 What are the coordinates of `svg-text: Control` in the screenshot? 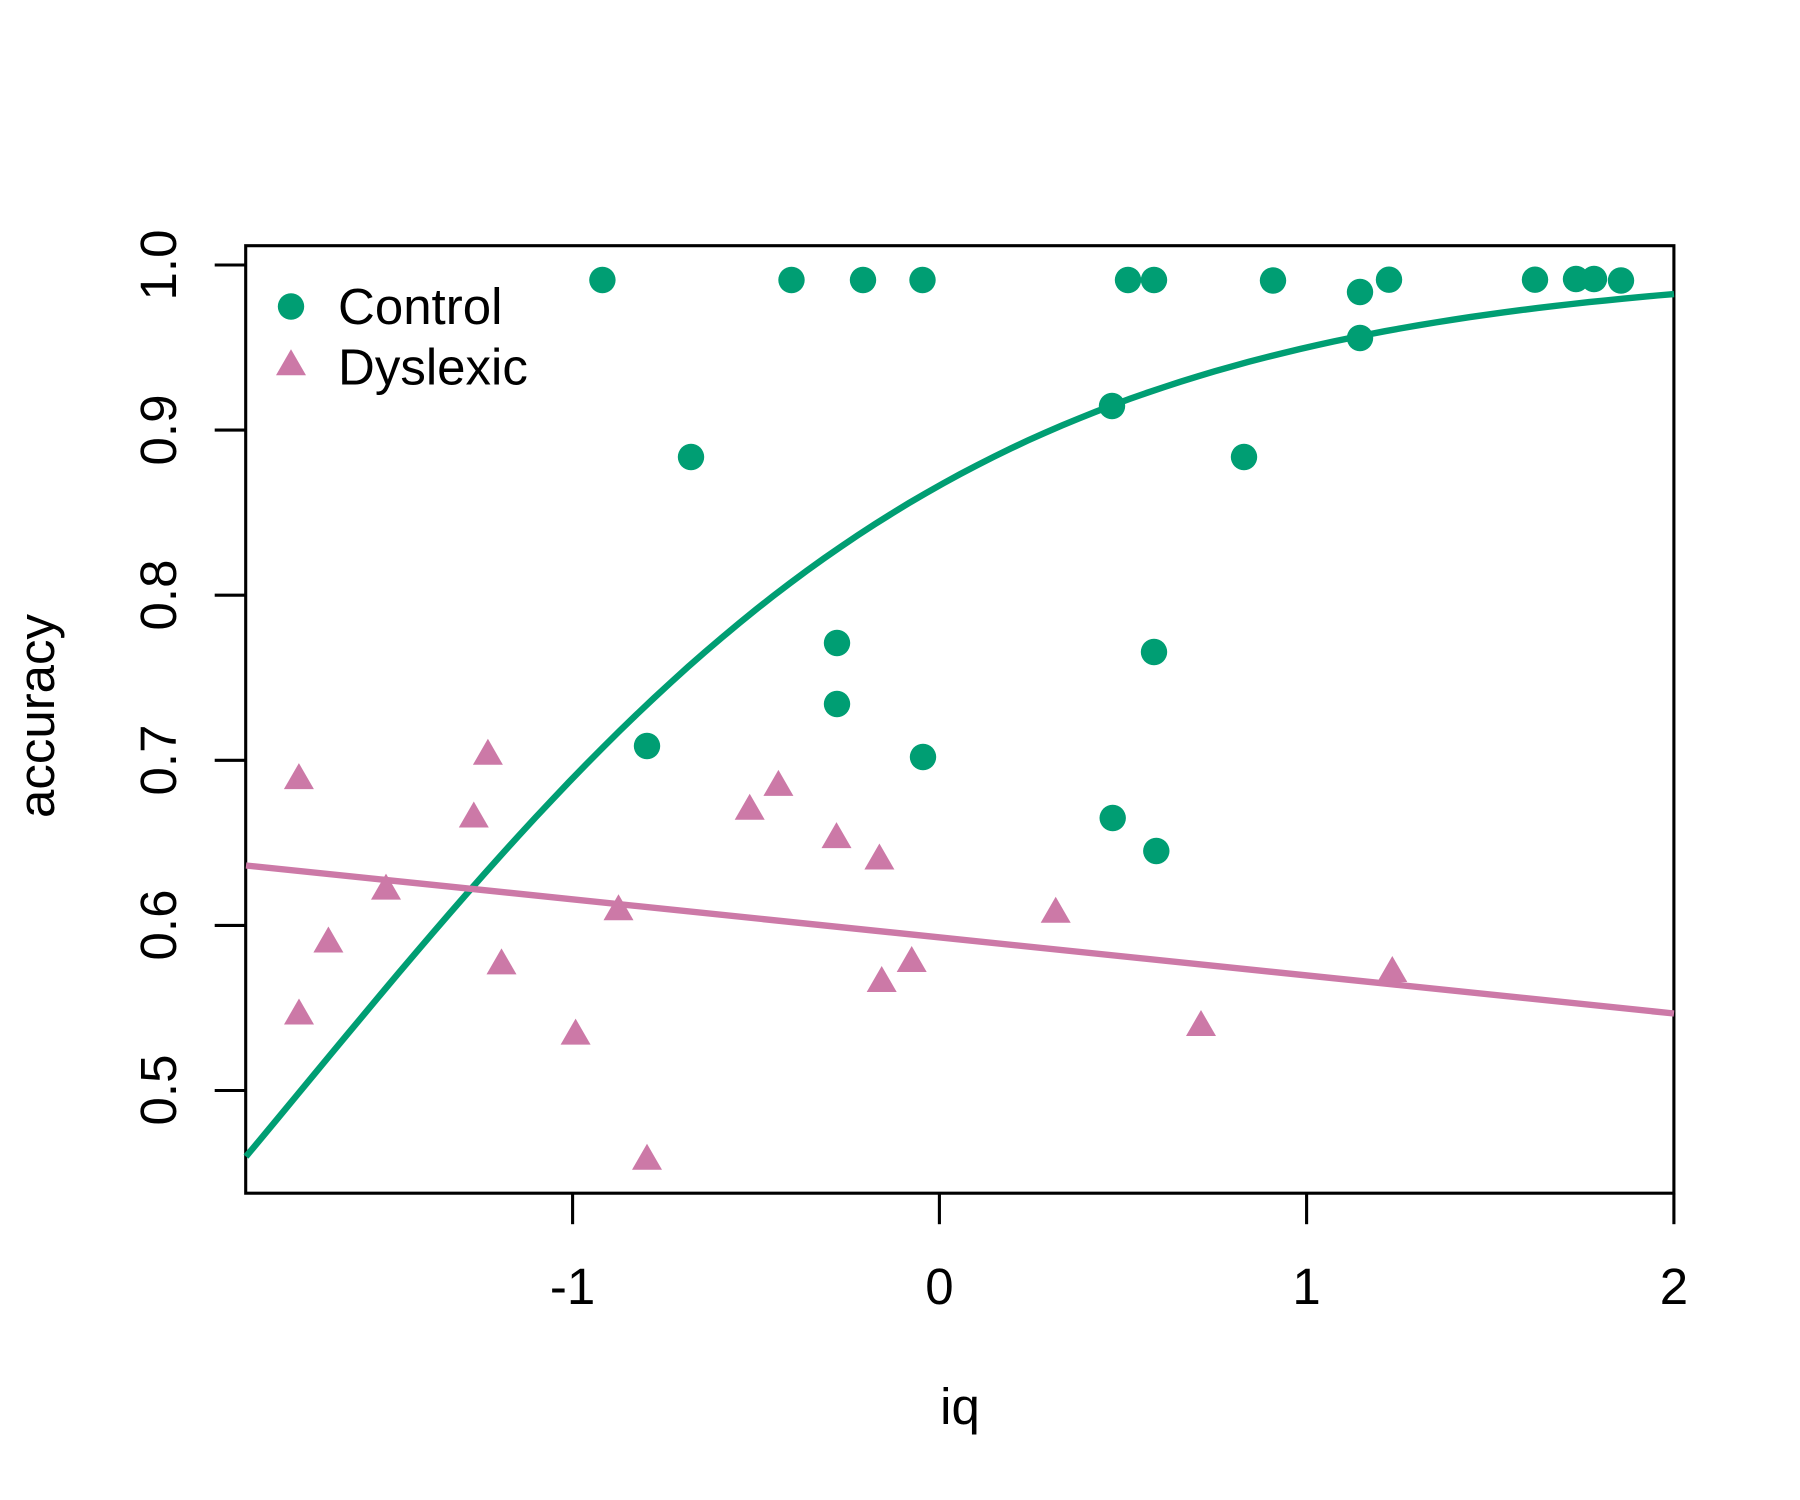 It's located at (420, 306).